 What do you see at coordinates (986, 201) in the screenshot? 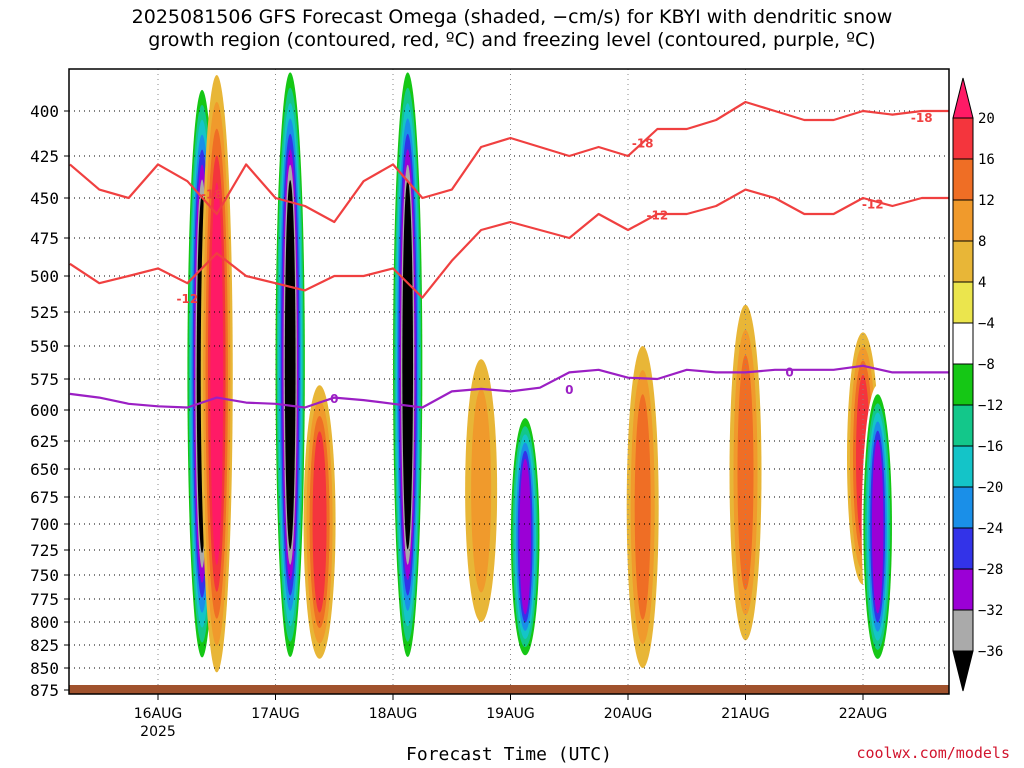
I see `colorbar-label: 12` at bounding box center [986, 201].